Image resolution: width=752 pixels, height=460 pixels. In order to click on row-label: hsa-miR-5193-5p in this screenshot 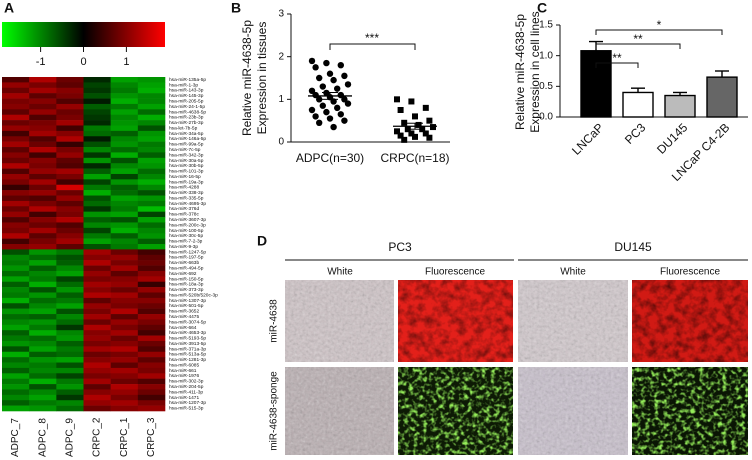, I will do `click(187, 339)`.